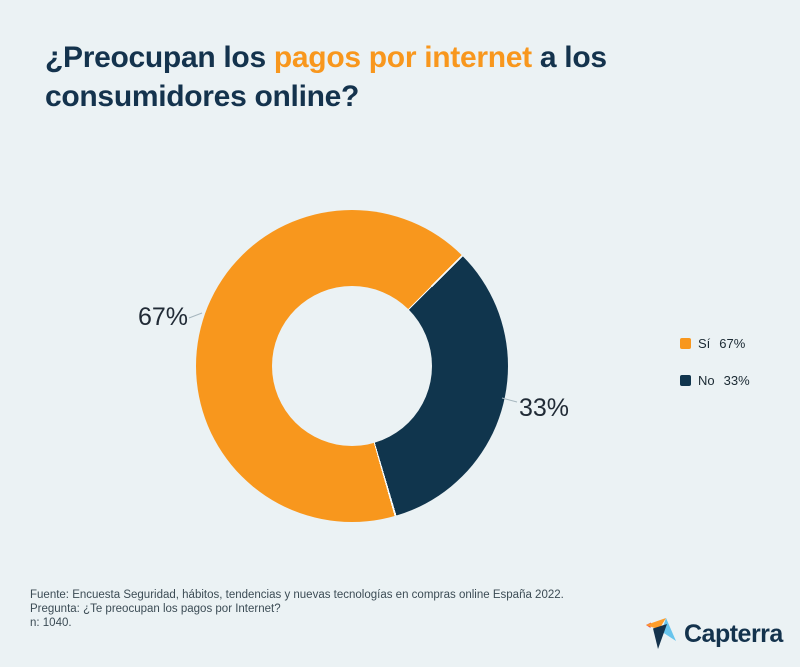 The image size is (800, 667). What do you see at coordinates (661, 633) in the screenshot?
I see `capterra-logo-icon` at bounding box center [661, 633].